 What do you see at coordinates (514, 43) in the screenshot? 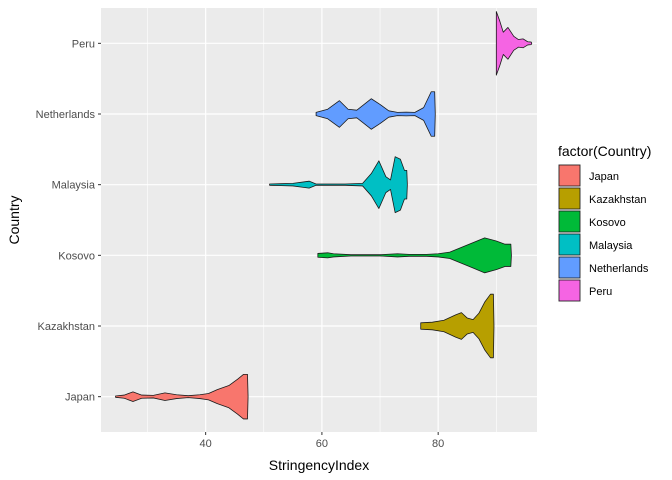
I see `violin-peru` at bounding box center [514, 43].